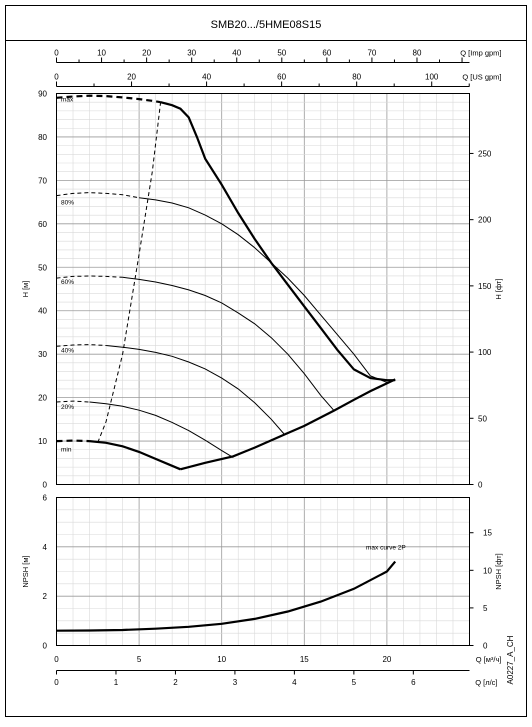 The width and height of the screenshot is (532, 727). I want to click on head-ytick-label: 50, so click(42, 267).